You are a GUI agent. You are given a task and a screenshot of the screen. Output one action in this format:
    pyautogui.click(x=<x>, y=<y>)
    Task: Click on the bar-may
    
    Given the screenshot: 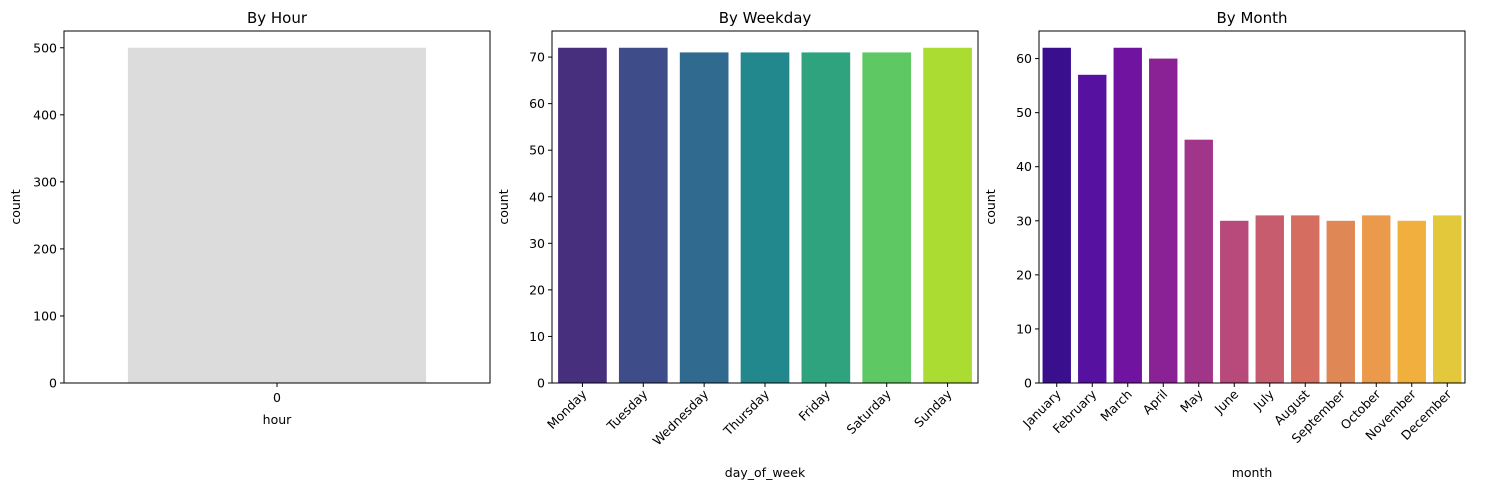 What is the action you would take?
    pyautogui.click(x=1198, y=261)
    